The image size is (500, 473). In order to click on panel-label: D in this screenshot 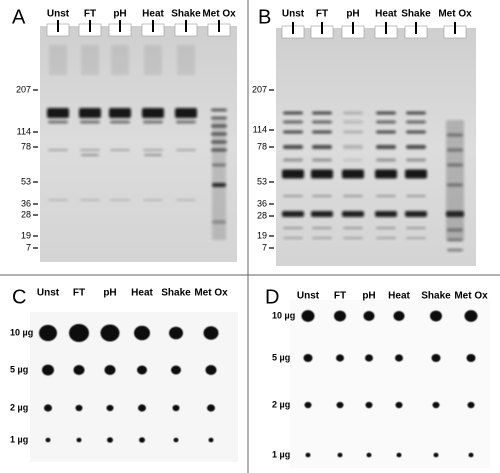, I will do `click(272, 297)`.